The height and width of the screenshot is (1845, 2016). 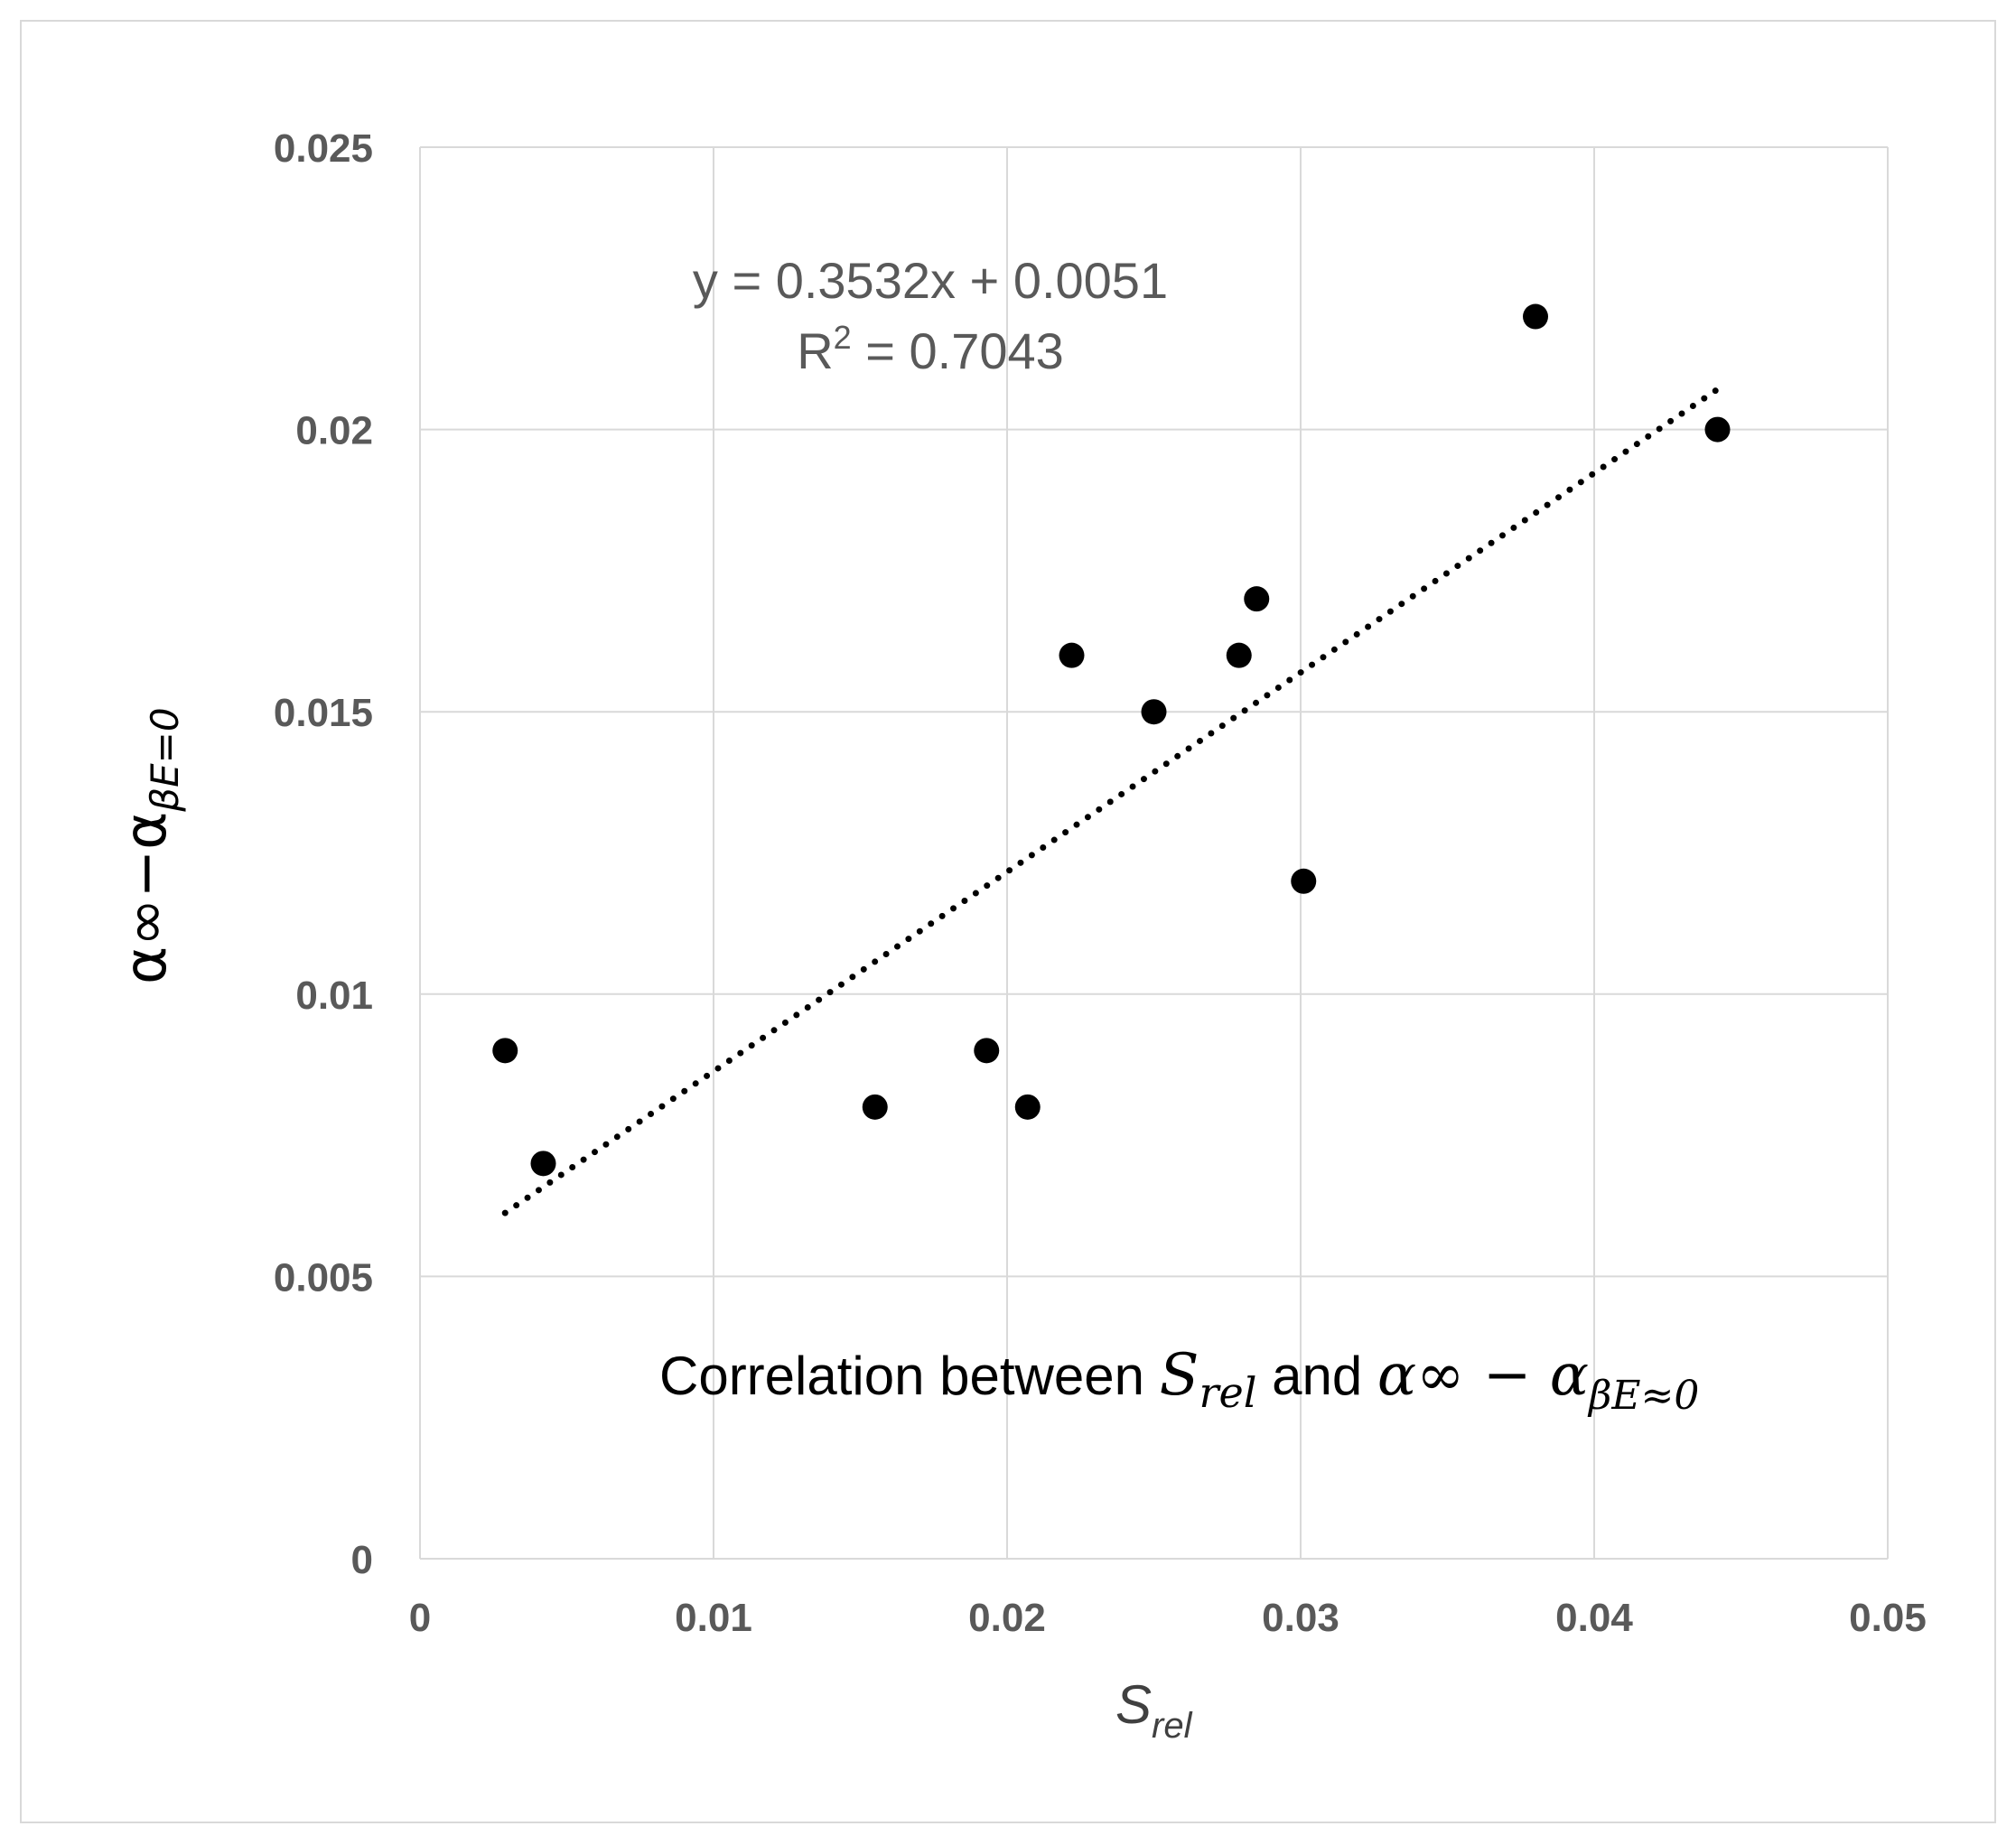 I want to click on y-tick-labels: 0 0.005 0.01 0.015 0.02 0.025, so click(x=324, y=854).